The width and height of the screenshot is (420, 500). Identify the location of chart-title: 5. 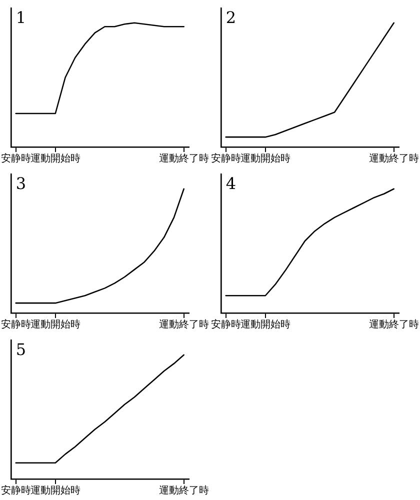
(21, 350).